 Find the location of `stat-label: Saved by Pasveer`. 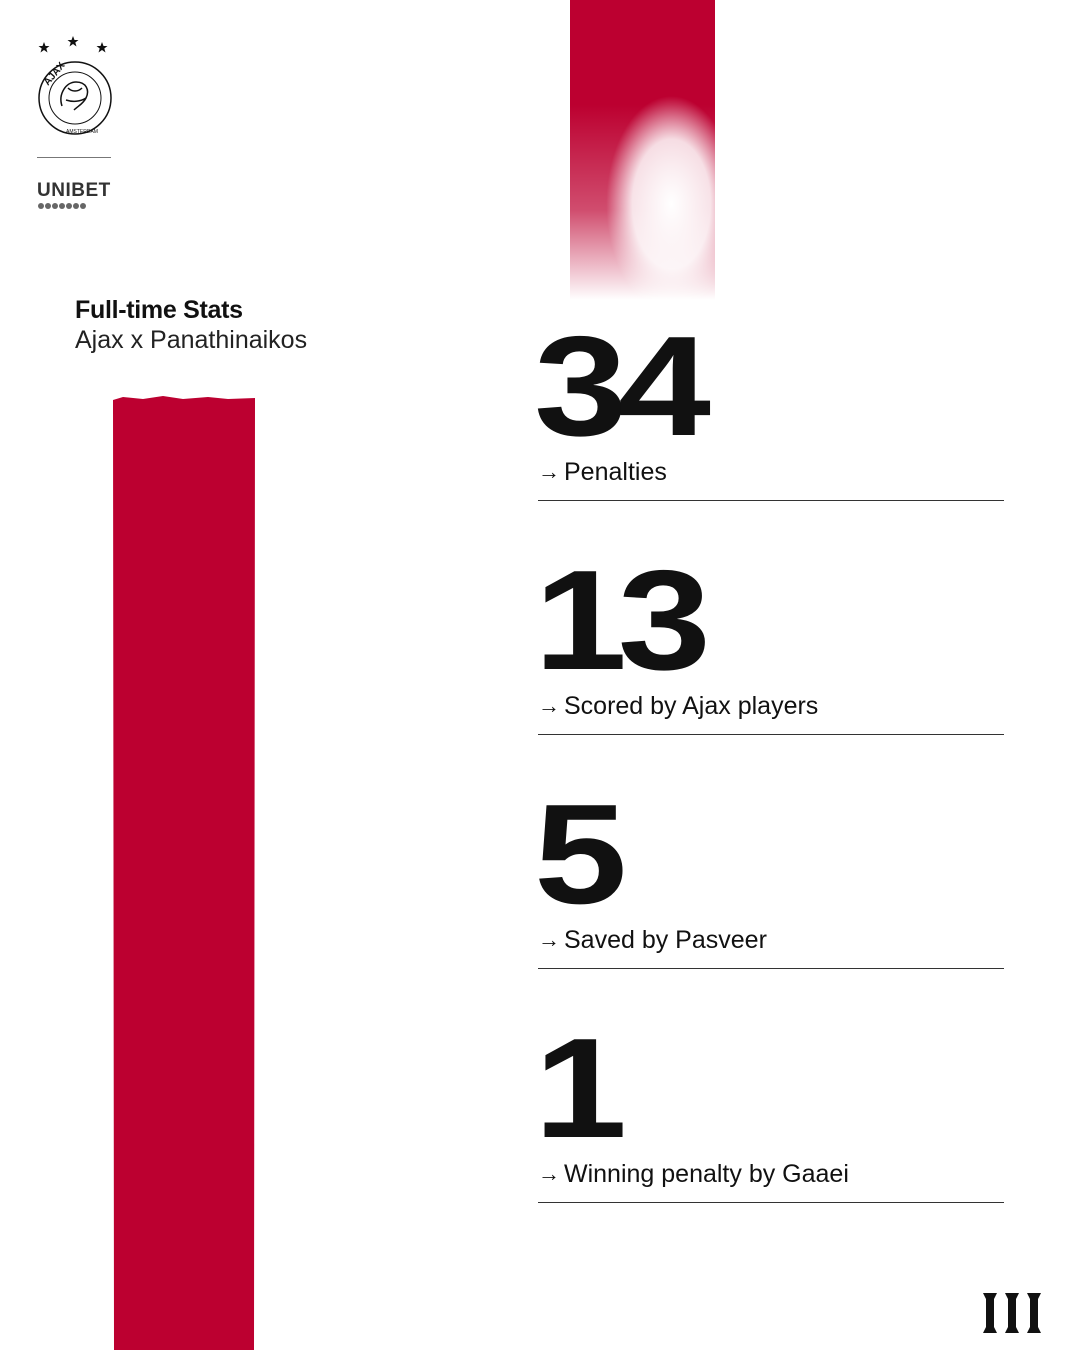

stat-label: Saved by Pasveer is located at coordinates (665, 939).